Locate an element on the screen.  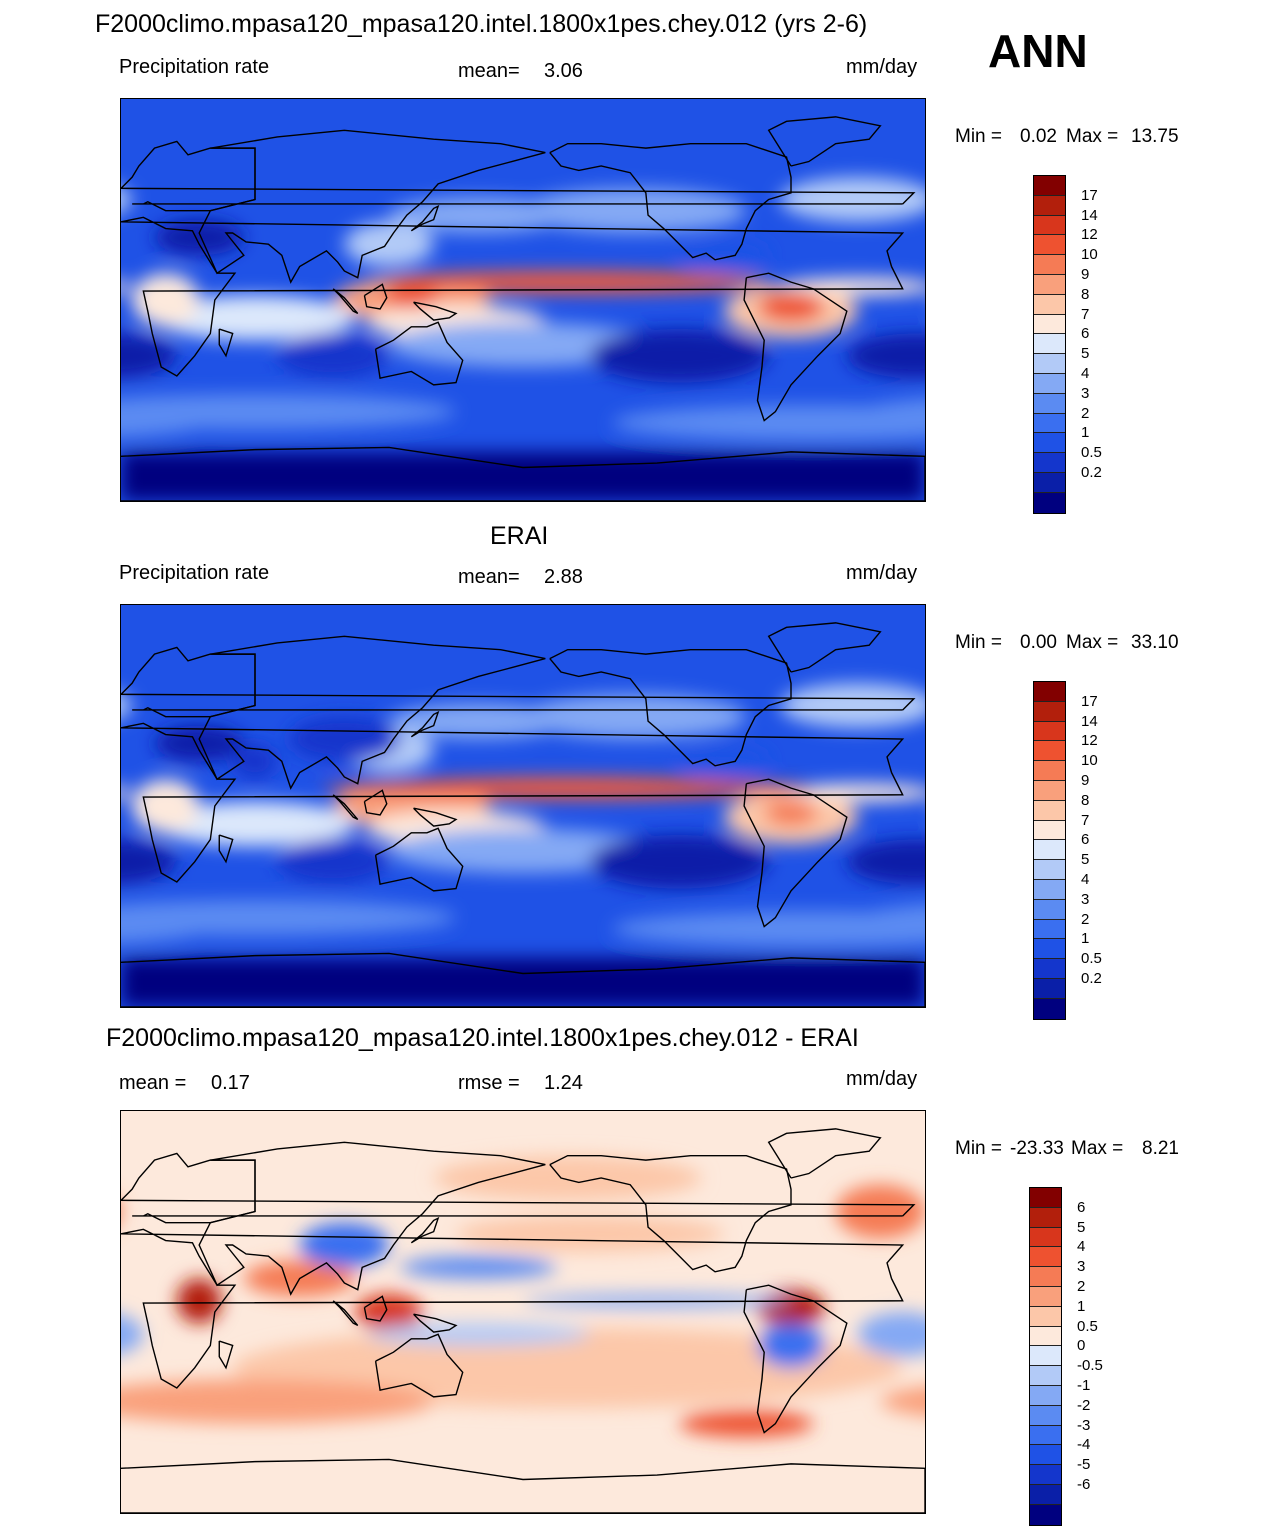
colorbar-level-label: -3 is located at coordinates (1084, 1425).